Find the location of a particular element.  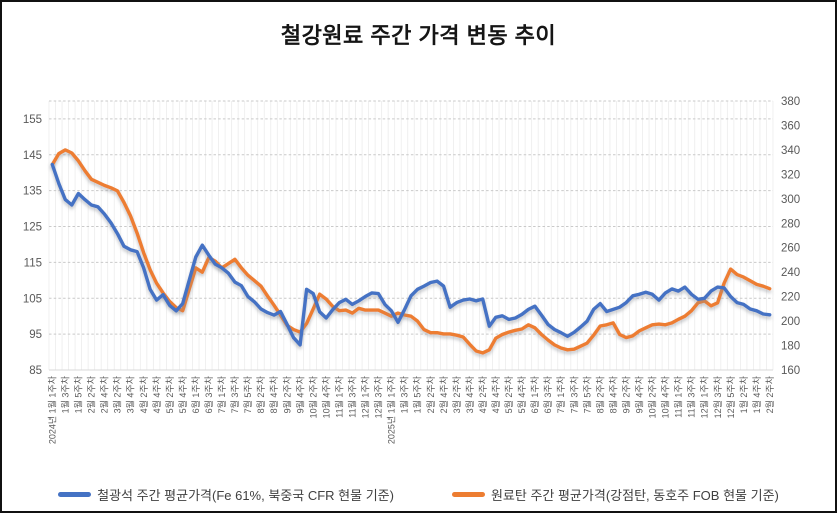

left-axis-tick-label: 125 is located at coordinates (32, 228).